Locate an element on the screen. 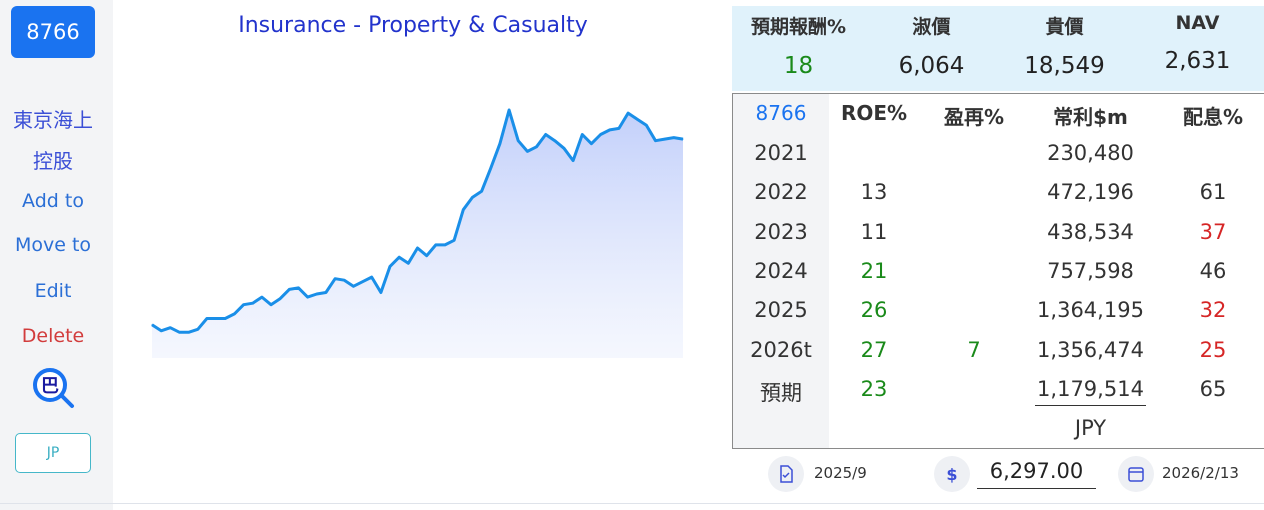 Image resolution: width=1264 pixels, height=510 pixels. year-column-background is located at coordinates (781, 271).